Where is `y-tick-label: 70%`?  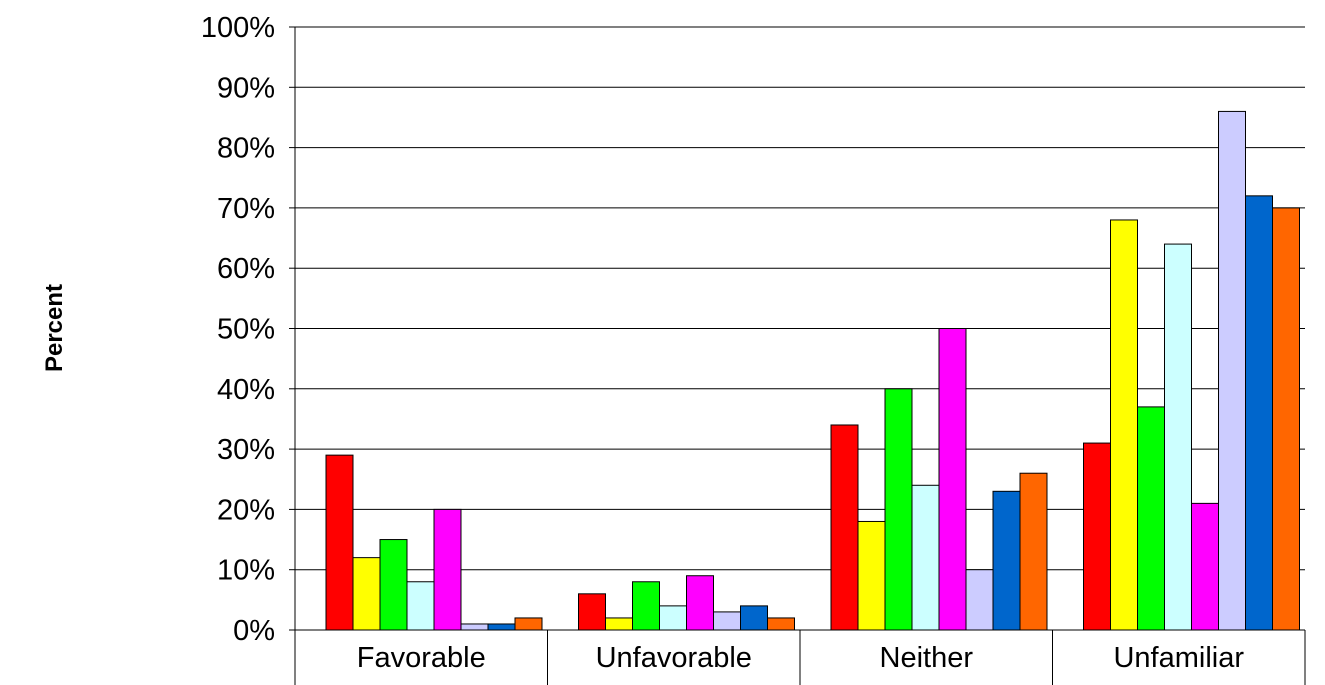 y-tick-label: 70% is located at coordinates (246, 209).